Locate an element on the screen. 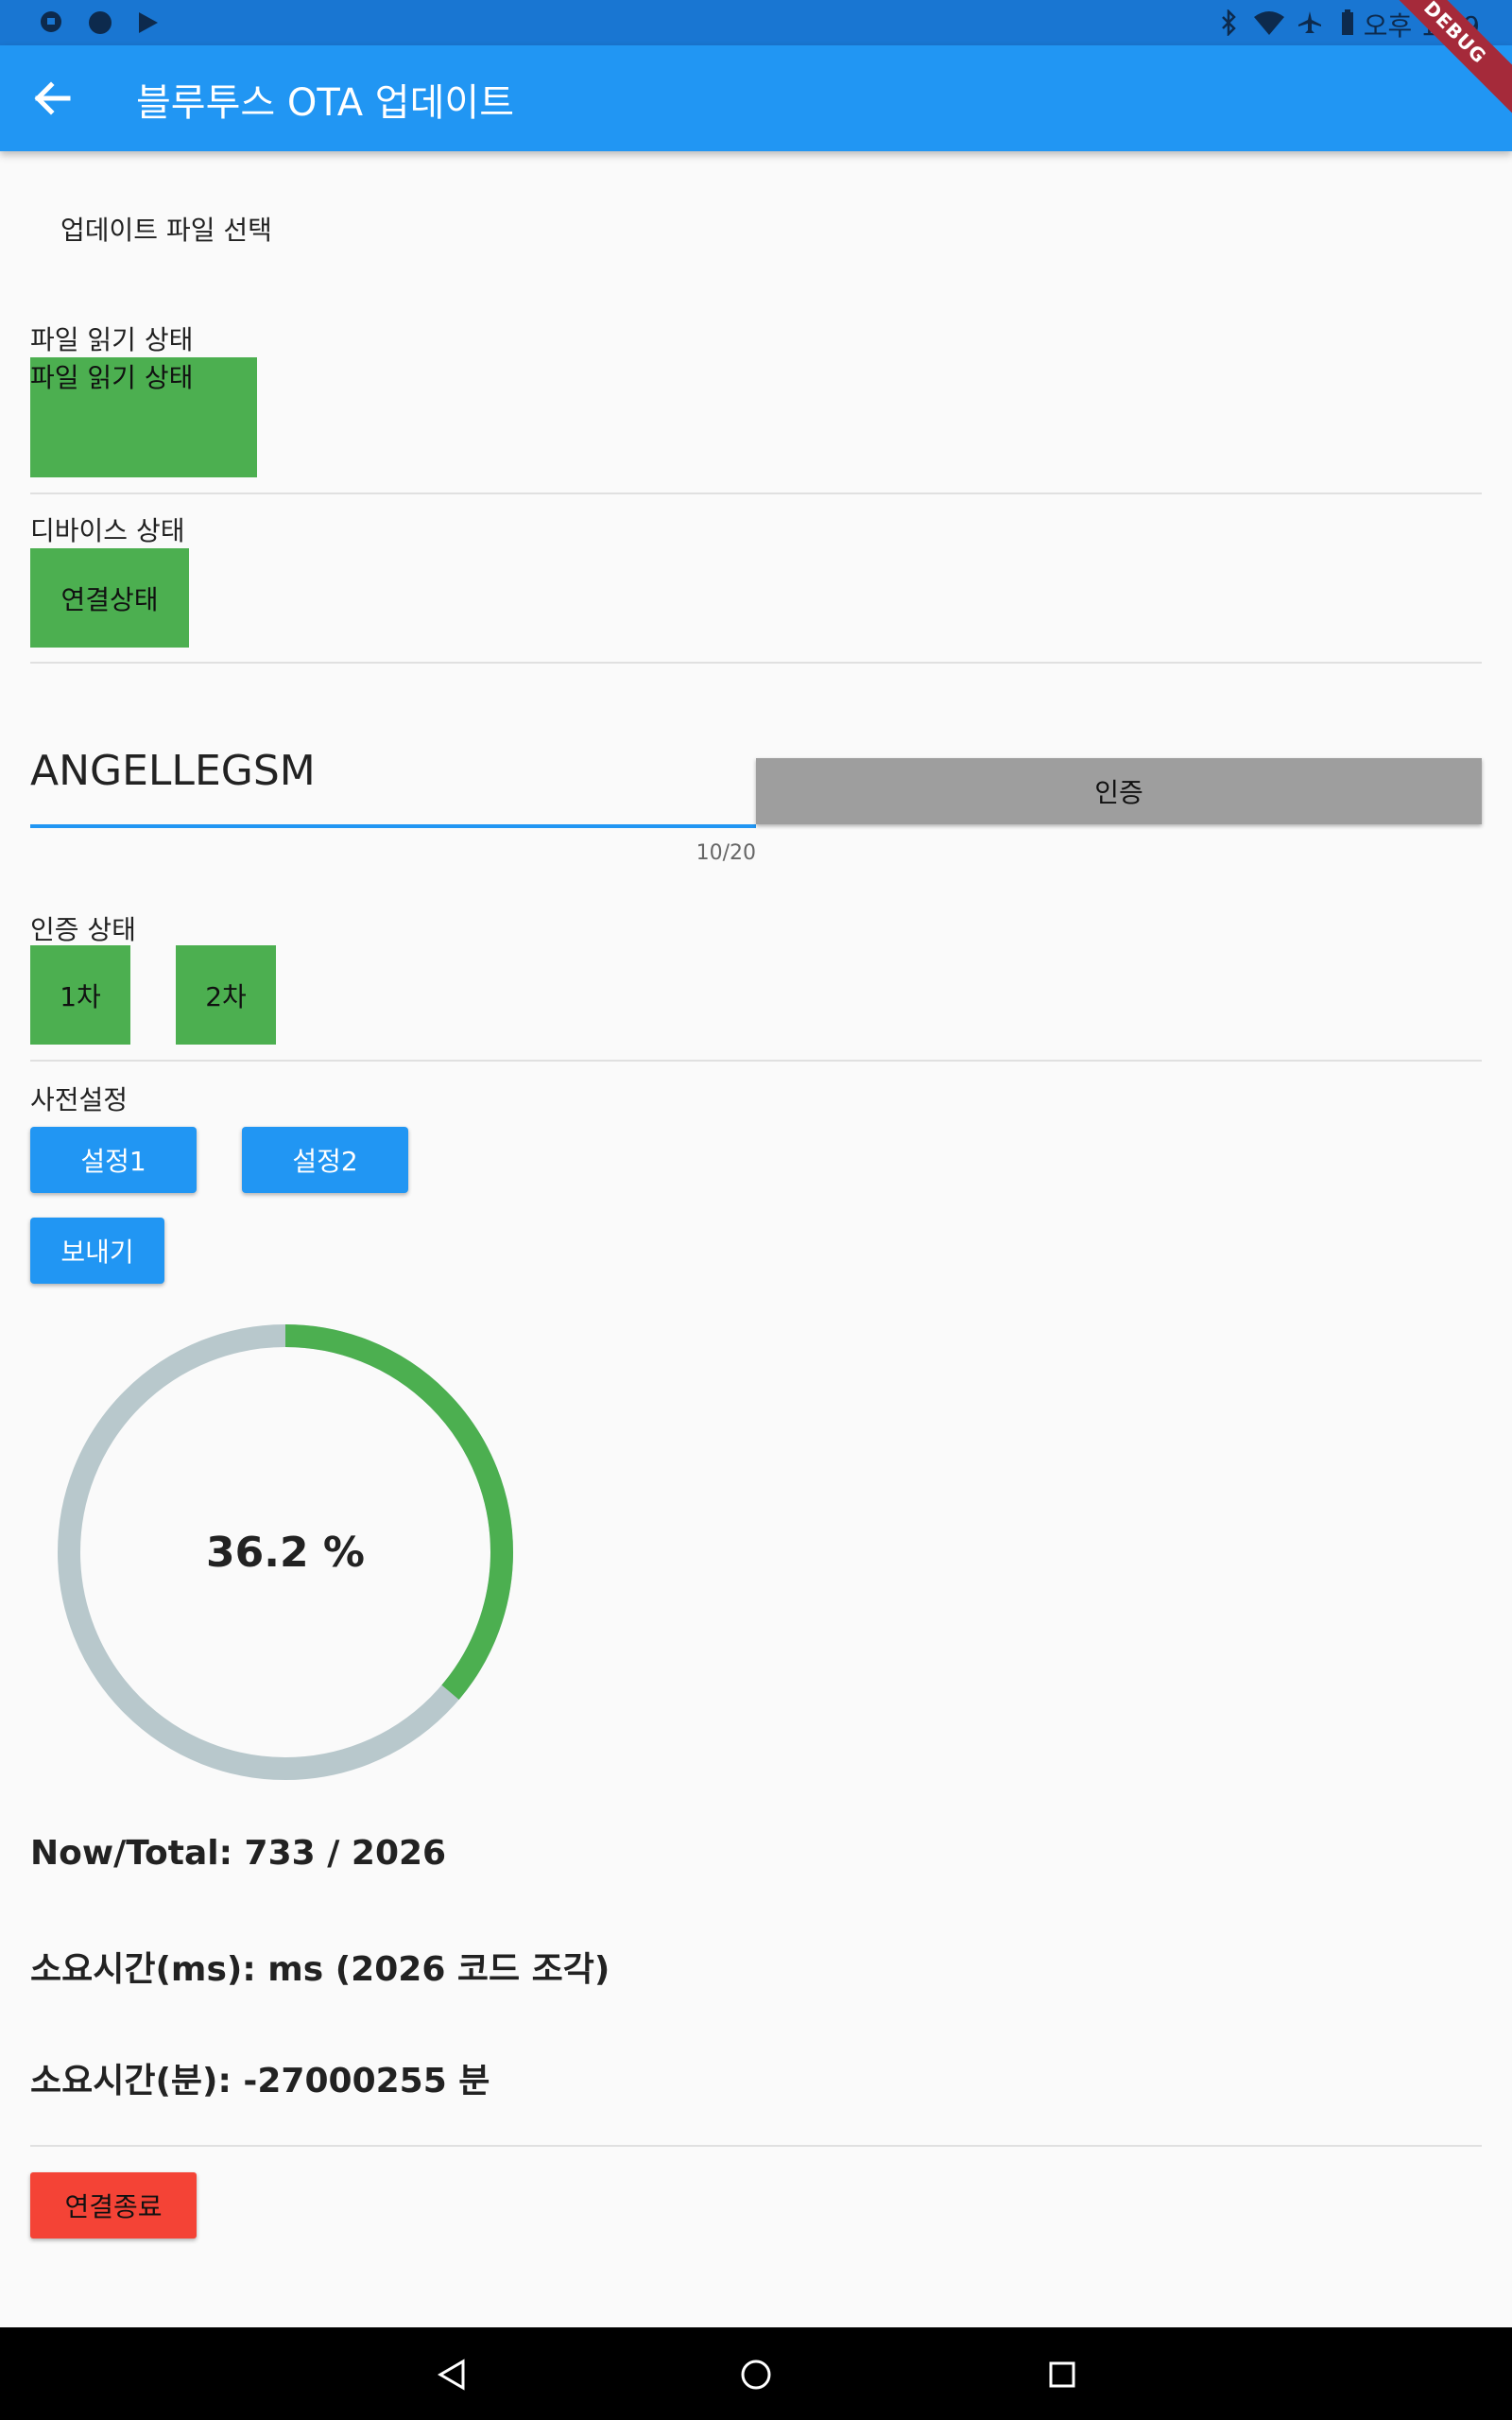 This screenshot has width=1512, height=2420. disconnect-label: 연결종료 is located at coordinates (113, 2206).